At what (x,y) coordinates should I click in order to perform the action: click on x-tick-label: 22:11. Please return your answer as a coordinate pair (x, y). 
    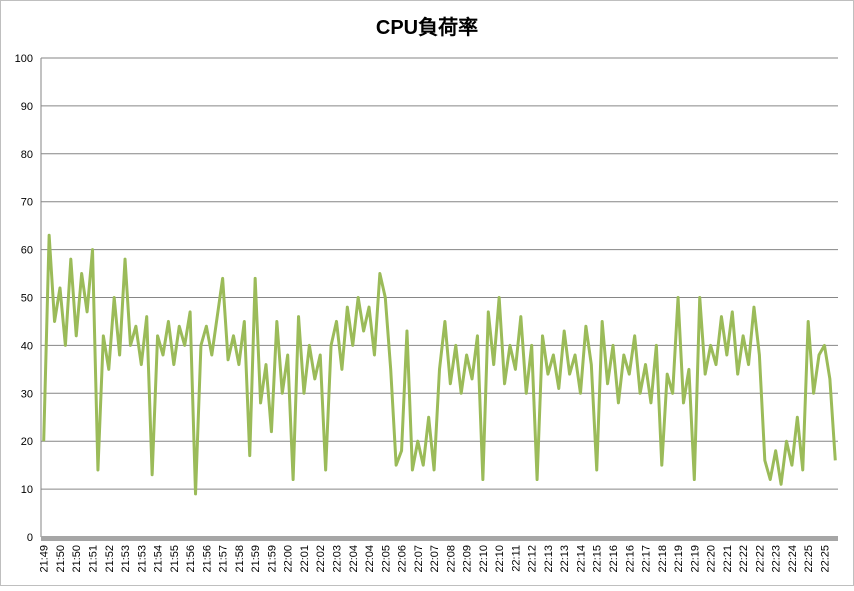
    Looking at the image, I should click on (516, 558).